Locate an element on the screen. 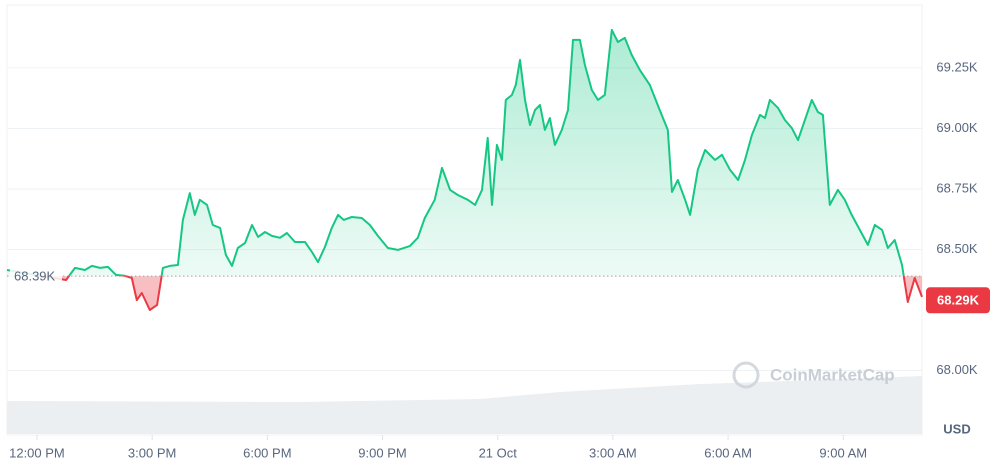  y-unit: USD is located at coordinates (956, 428).